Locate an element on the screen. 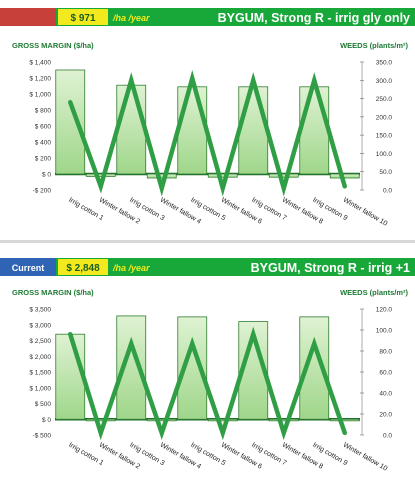 This screenshot has width=415, height=481. left-tick-label: $ 400 is located at coordinates (43, 143).